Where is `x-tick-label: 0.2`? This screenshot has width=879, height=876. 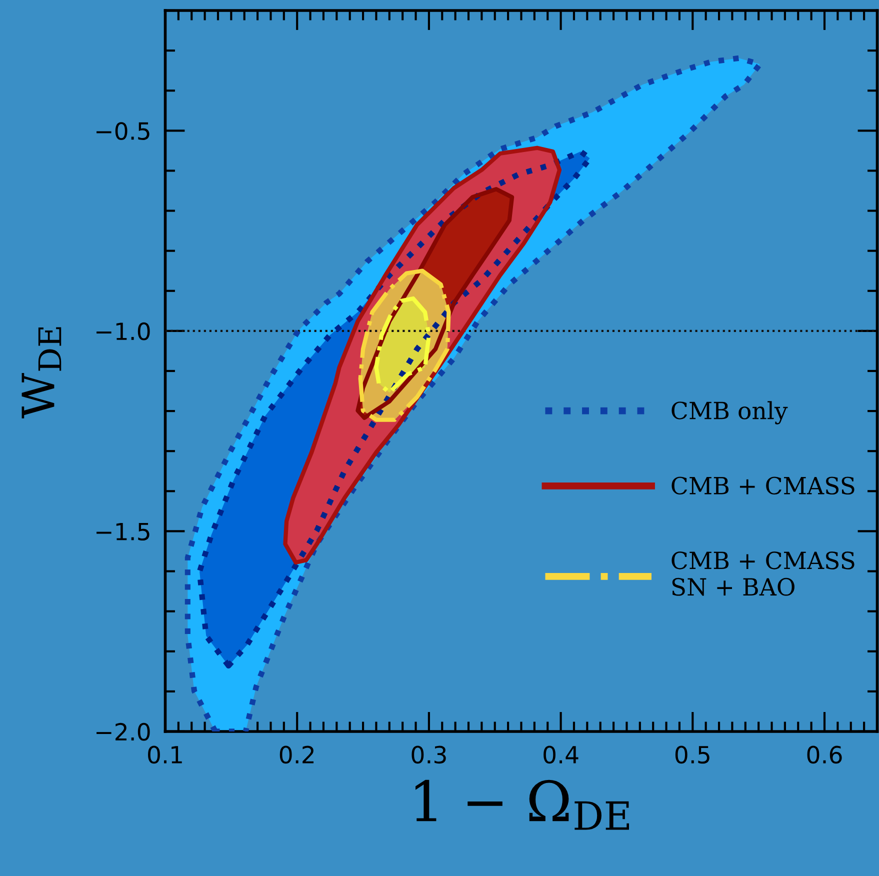
x-tick-label: 0.2 is located at coordinates (297, 755).